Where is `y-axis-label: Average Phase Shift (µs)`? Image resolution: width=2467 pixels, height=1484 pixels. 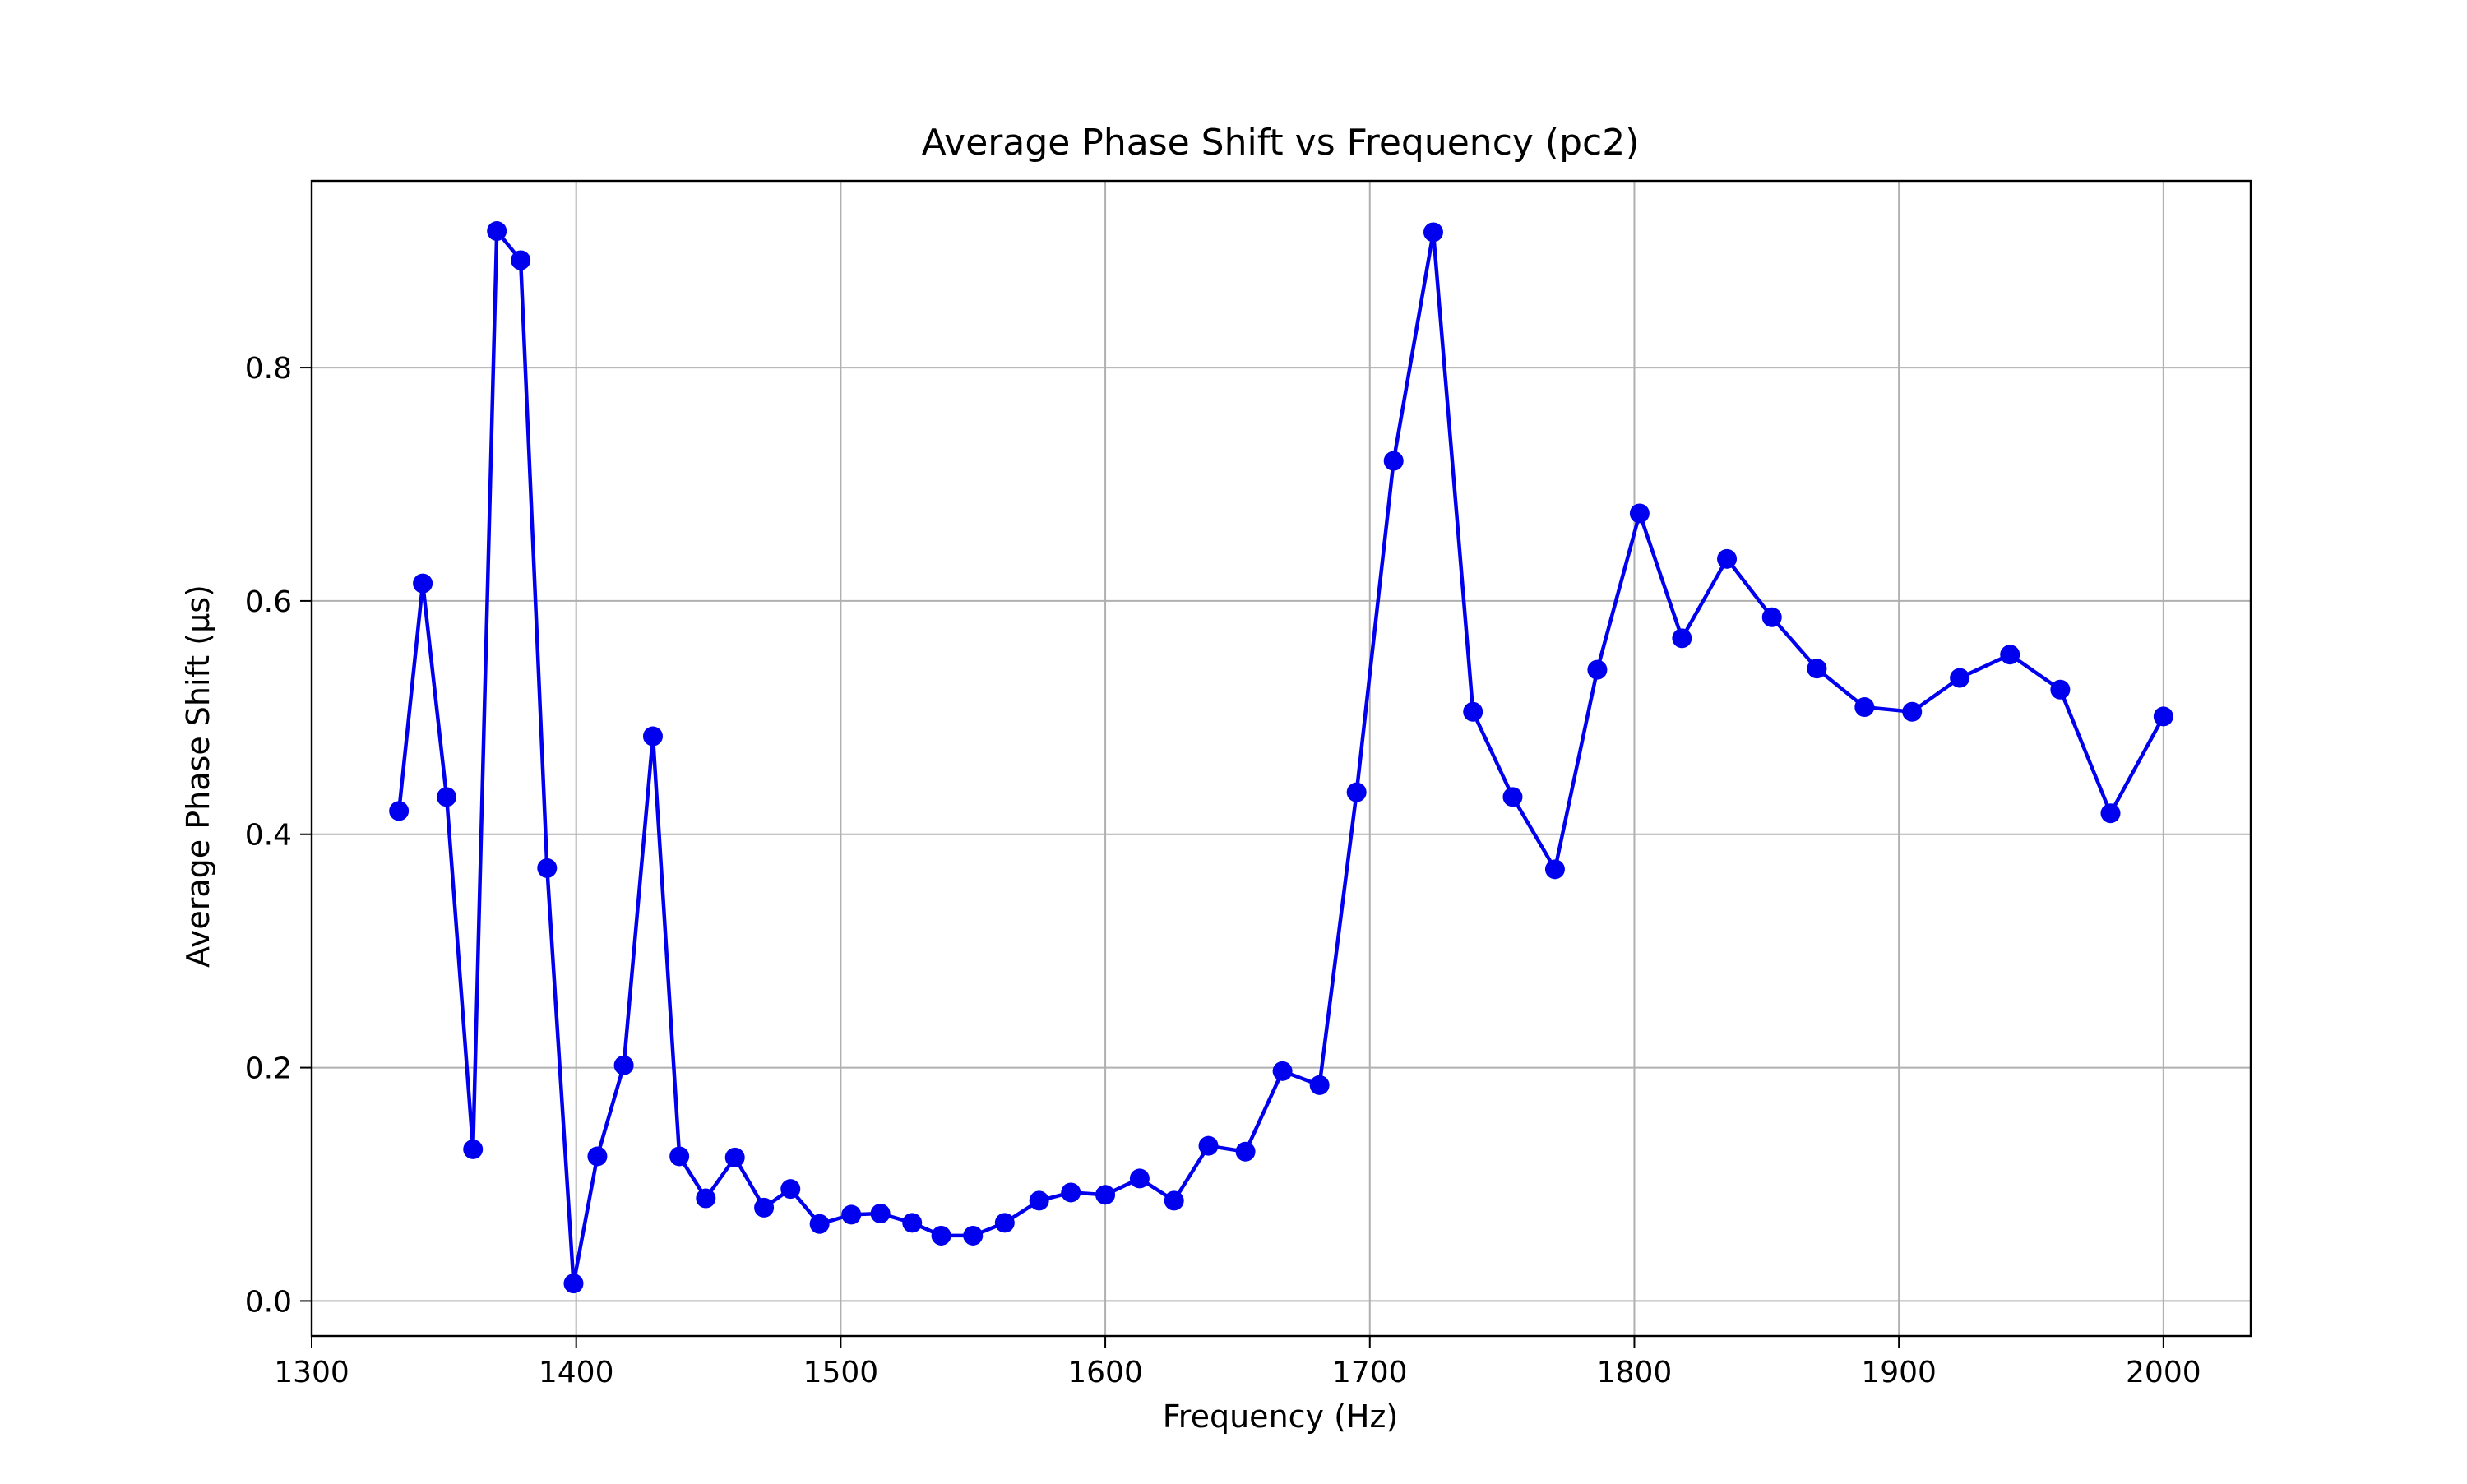 y-axis-label: Average Phase Shift (µs) is located at coordinates (198, 777).